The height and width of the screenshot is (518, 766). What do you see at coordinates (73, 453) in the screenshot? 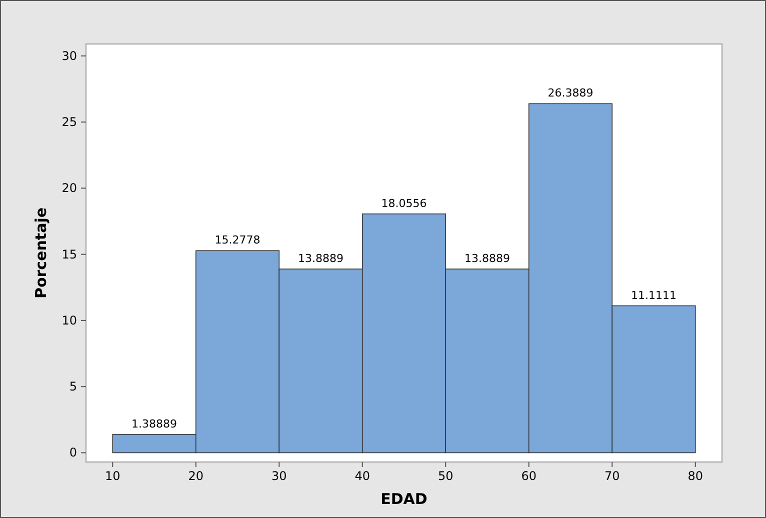
I see `y-tick-label: 0` at bounding box center [73, 453].